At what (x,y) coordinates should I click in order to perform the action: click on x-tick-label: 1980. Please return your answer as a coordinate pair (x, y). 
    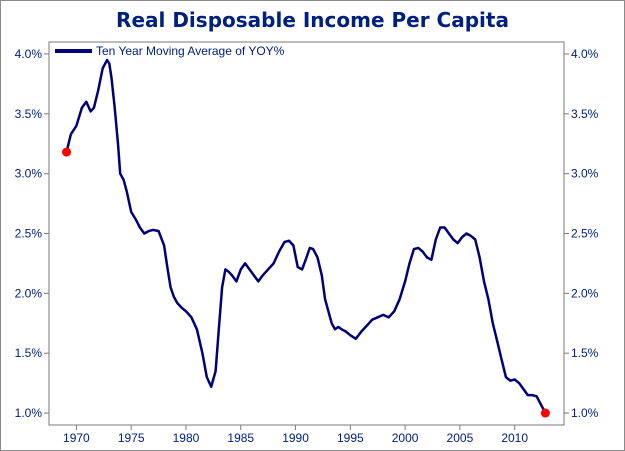
    Looking at the image, I should click on (186, 438).